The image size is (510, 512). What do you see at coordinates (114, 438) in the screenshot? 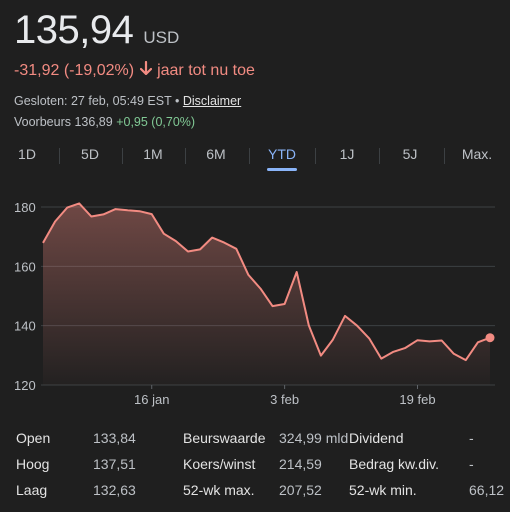
I see `stat-value: 133,84` at bounding box center [114, 438].